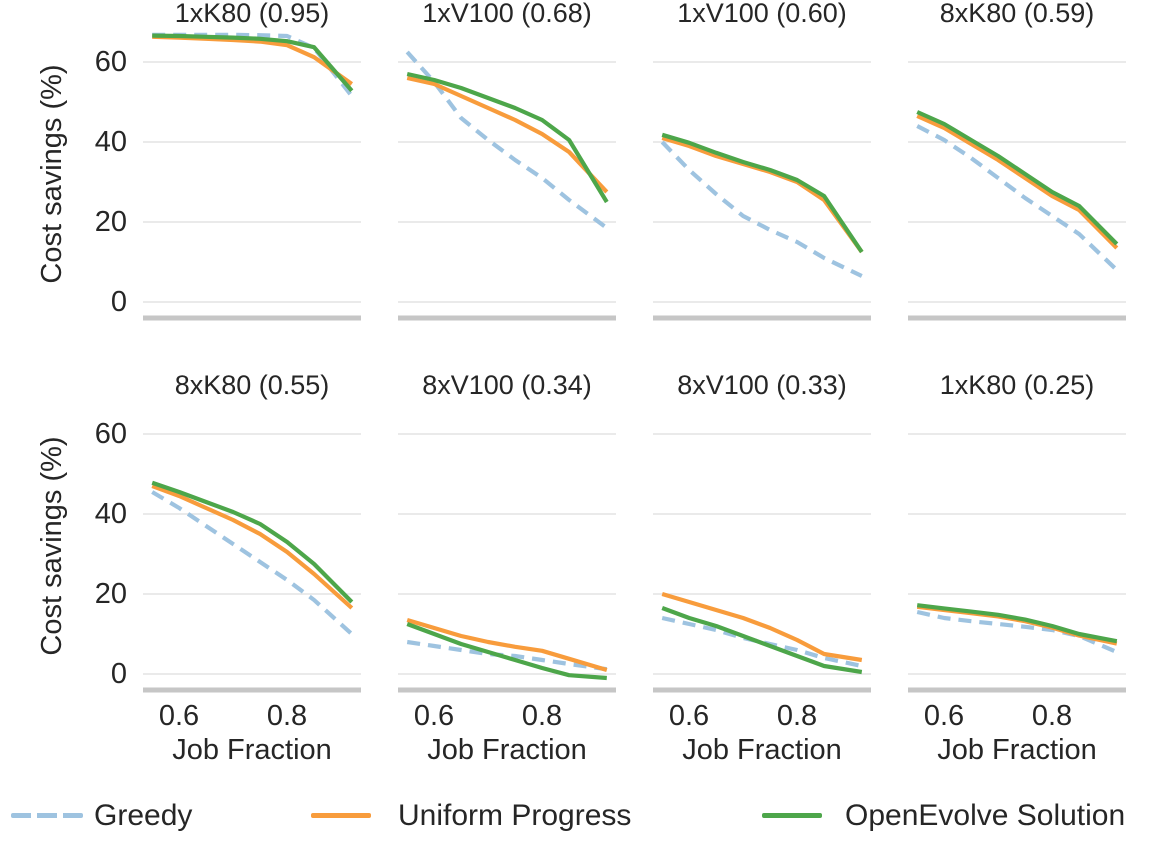 This screenshot has width=1163, height=850. I want to click on subplot-title-1xv100-0-60: 1xV100 (0.60), so click(762, 14).